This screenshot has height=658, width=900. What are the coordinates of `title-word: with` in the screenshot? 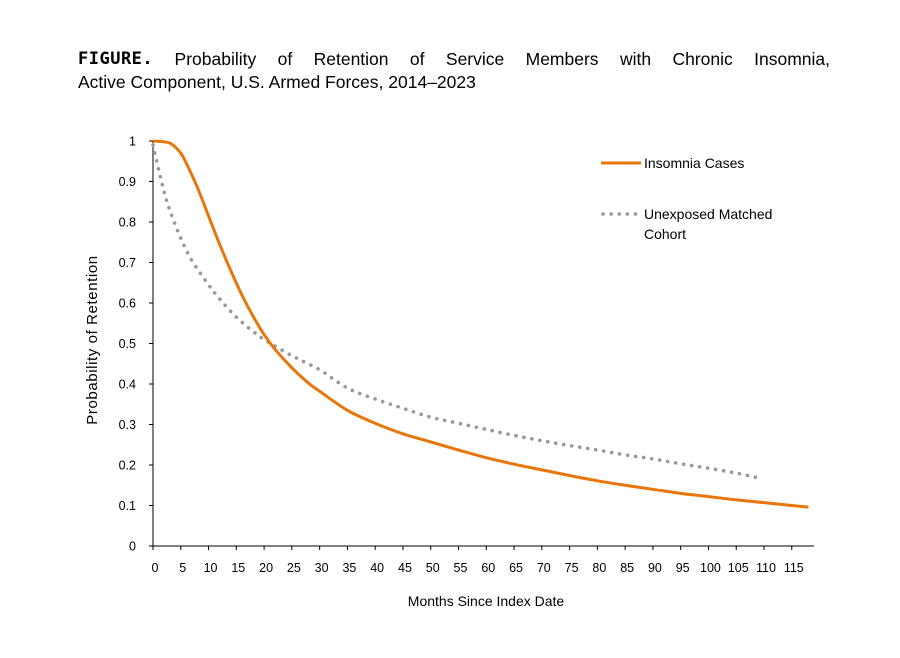 It's located at (635, 59).